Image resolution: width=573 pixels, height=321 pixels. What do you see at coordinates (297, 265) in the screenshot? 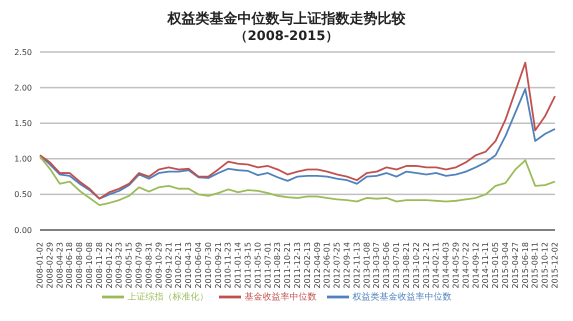
I see `x-tick-label: 2011-12-13` at bounding box center [297, 265].